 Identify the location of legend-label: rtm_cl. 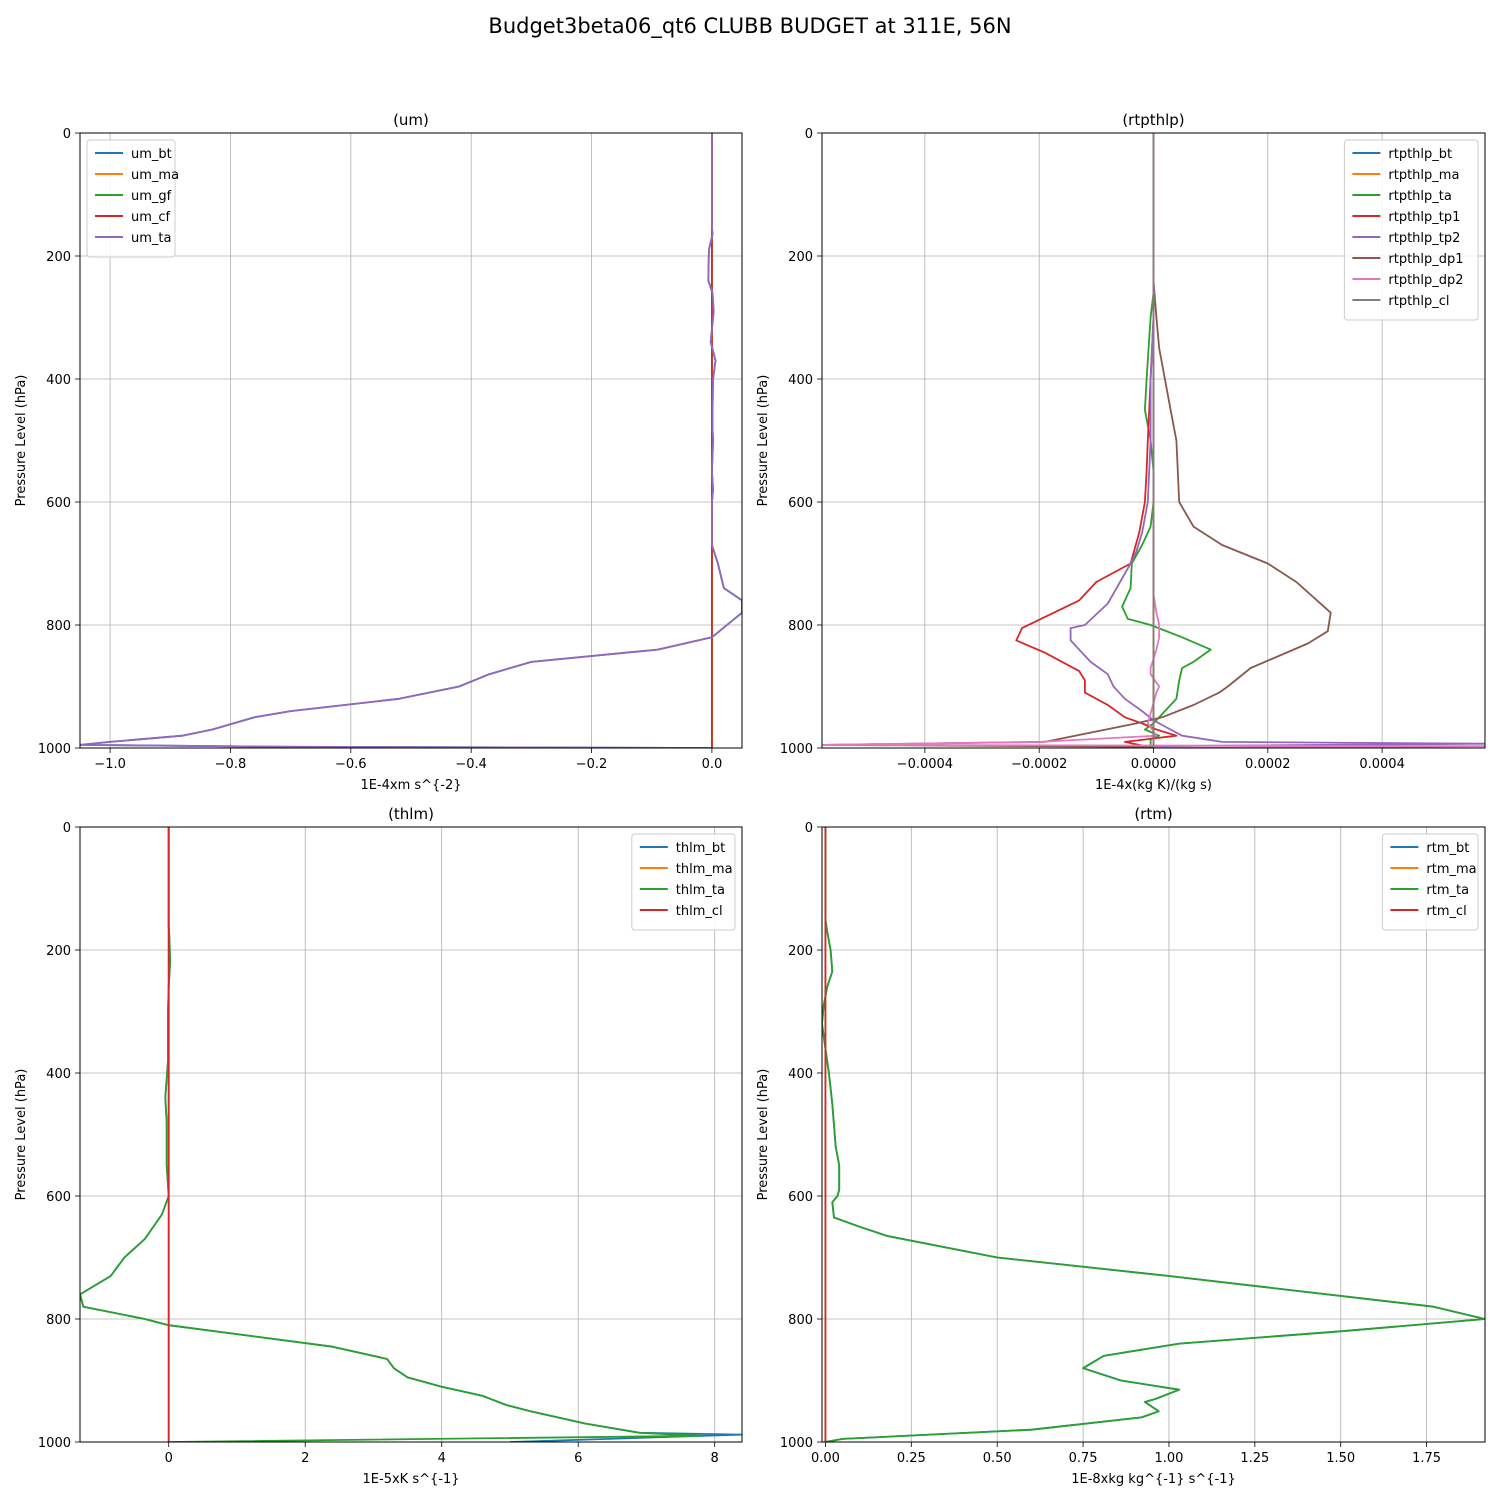
(1446, 911).